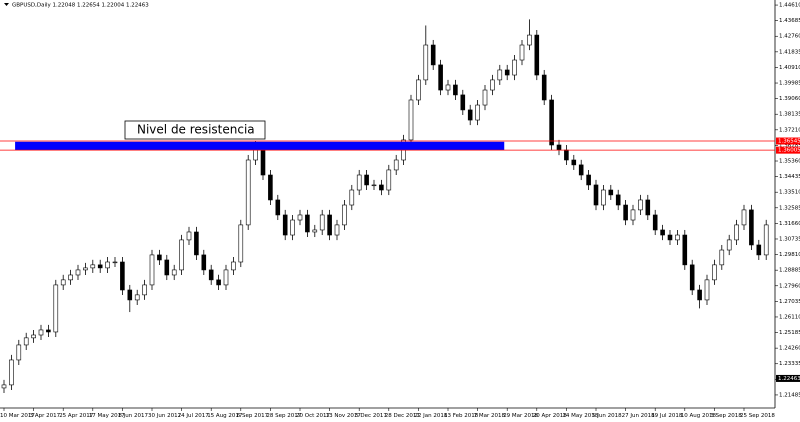  What do you see at coordinates (344, 416) in the screenshot?
I see `x-tick-label: 13 Nov 2017` at bounding box center [344, 416].